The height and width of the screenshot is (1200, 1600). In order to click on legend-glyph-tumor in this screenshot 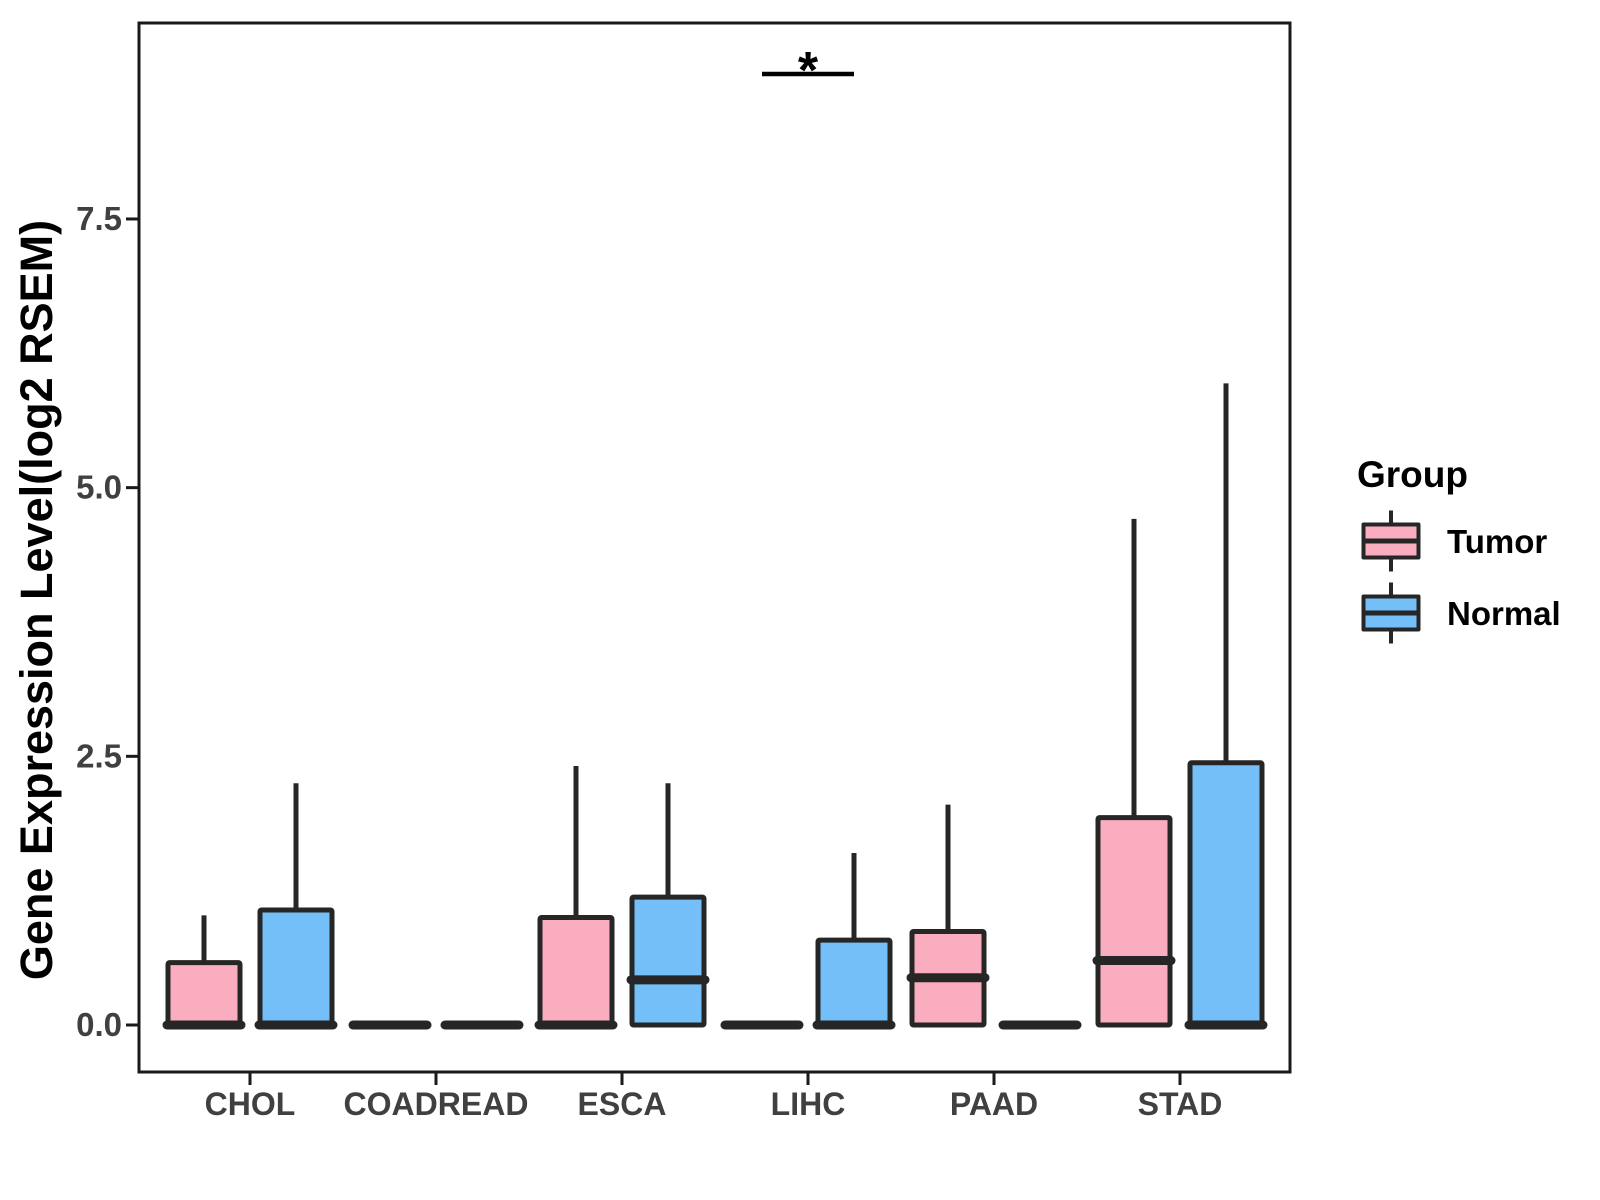, I will do `click(1391, 541)`.